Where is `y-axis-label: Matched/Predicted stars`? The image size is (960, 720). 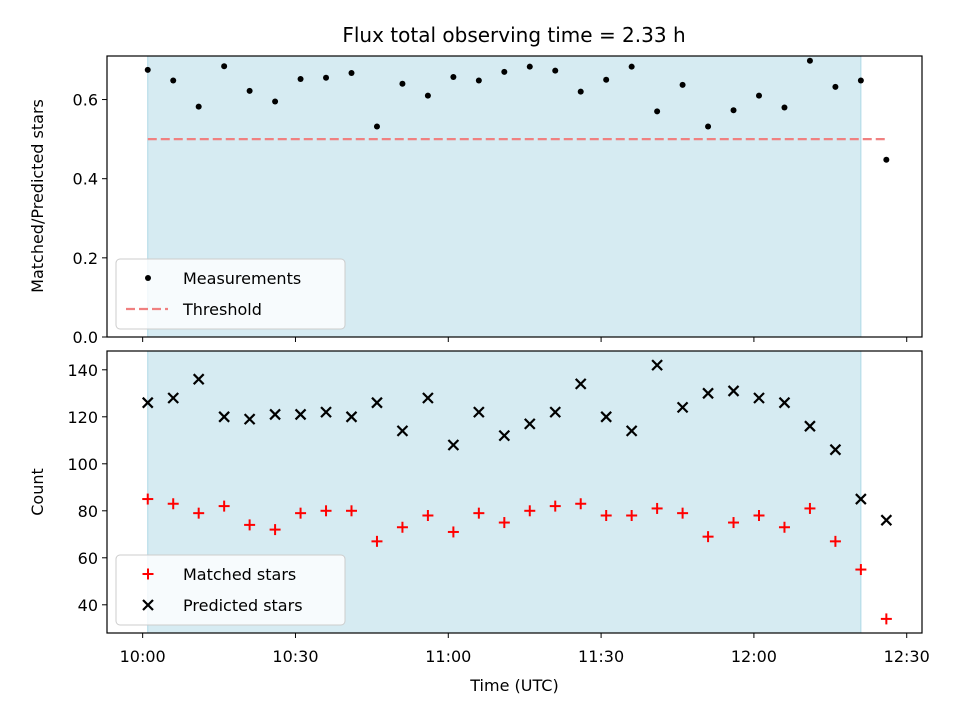
y-axis-label: Matched/Predicted stars is located at coordinates (37, 196).